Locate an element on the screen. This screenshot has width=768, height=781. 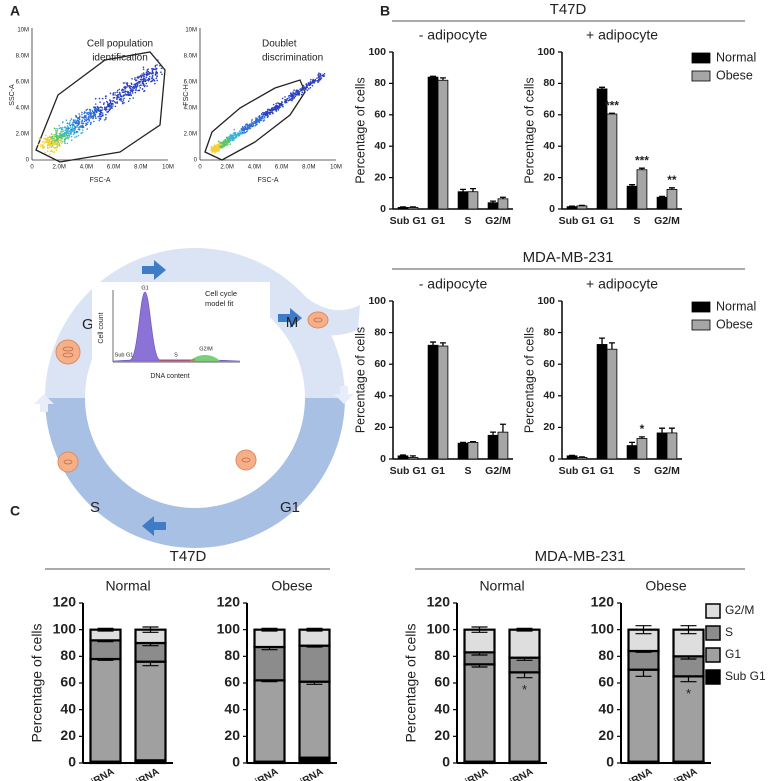
arrow is located at coordinates (44, 403).